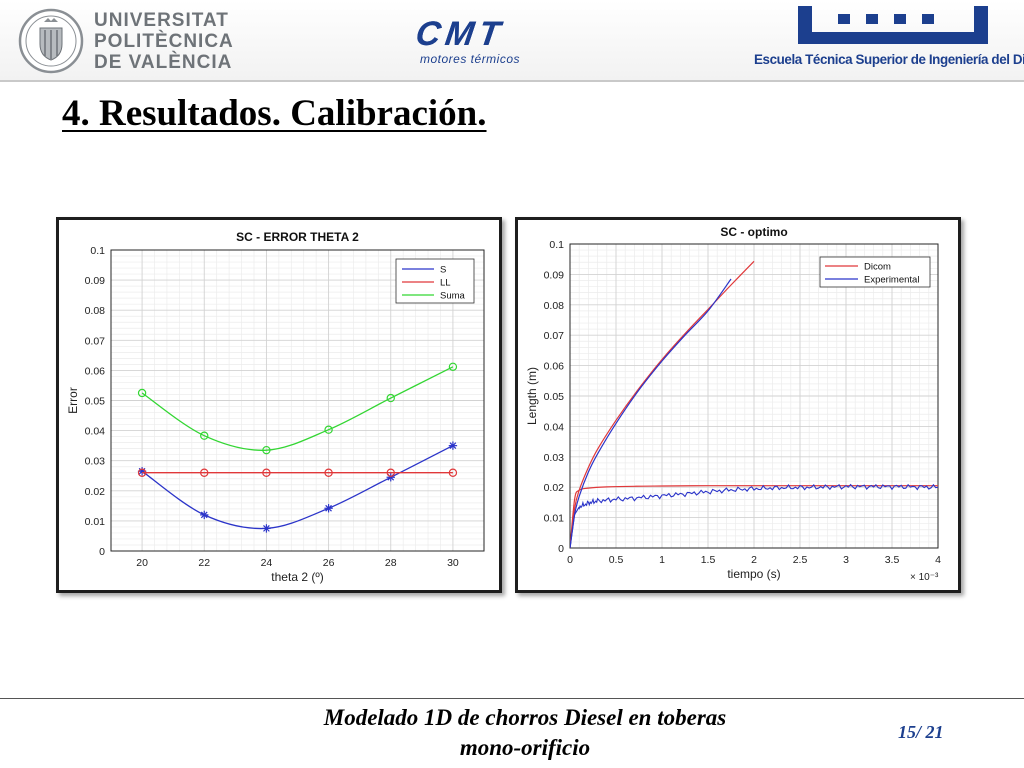  What do you see at coordinates (893, 25) in the screenshot?
I see `etsid-building-icon` at bounding box center [893, 25].